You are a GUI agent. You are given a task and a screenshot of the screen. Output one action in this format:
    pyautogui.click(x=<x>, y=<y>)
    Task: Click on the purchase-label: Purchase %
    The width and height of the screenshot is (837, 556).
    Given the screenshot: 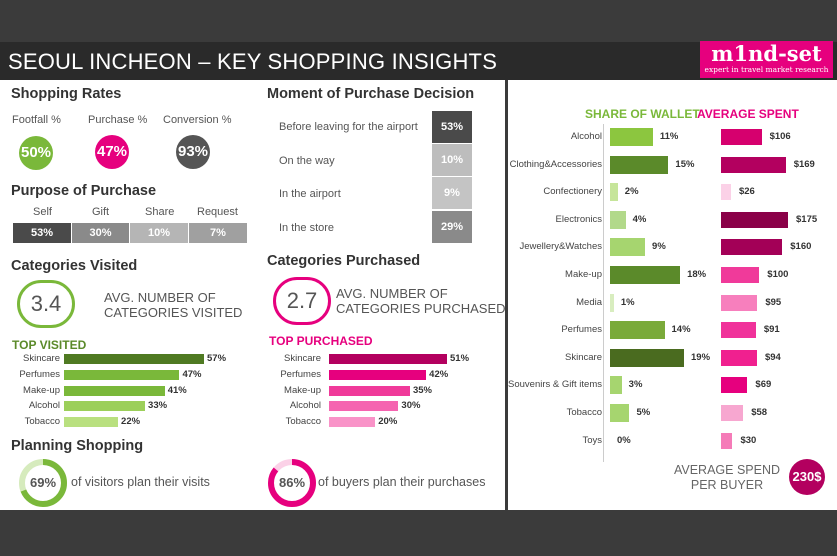 What is the action you would take?
    pyautogui.click(x=118, y=120)
    